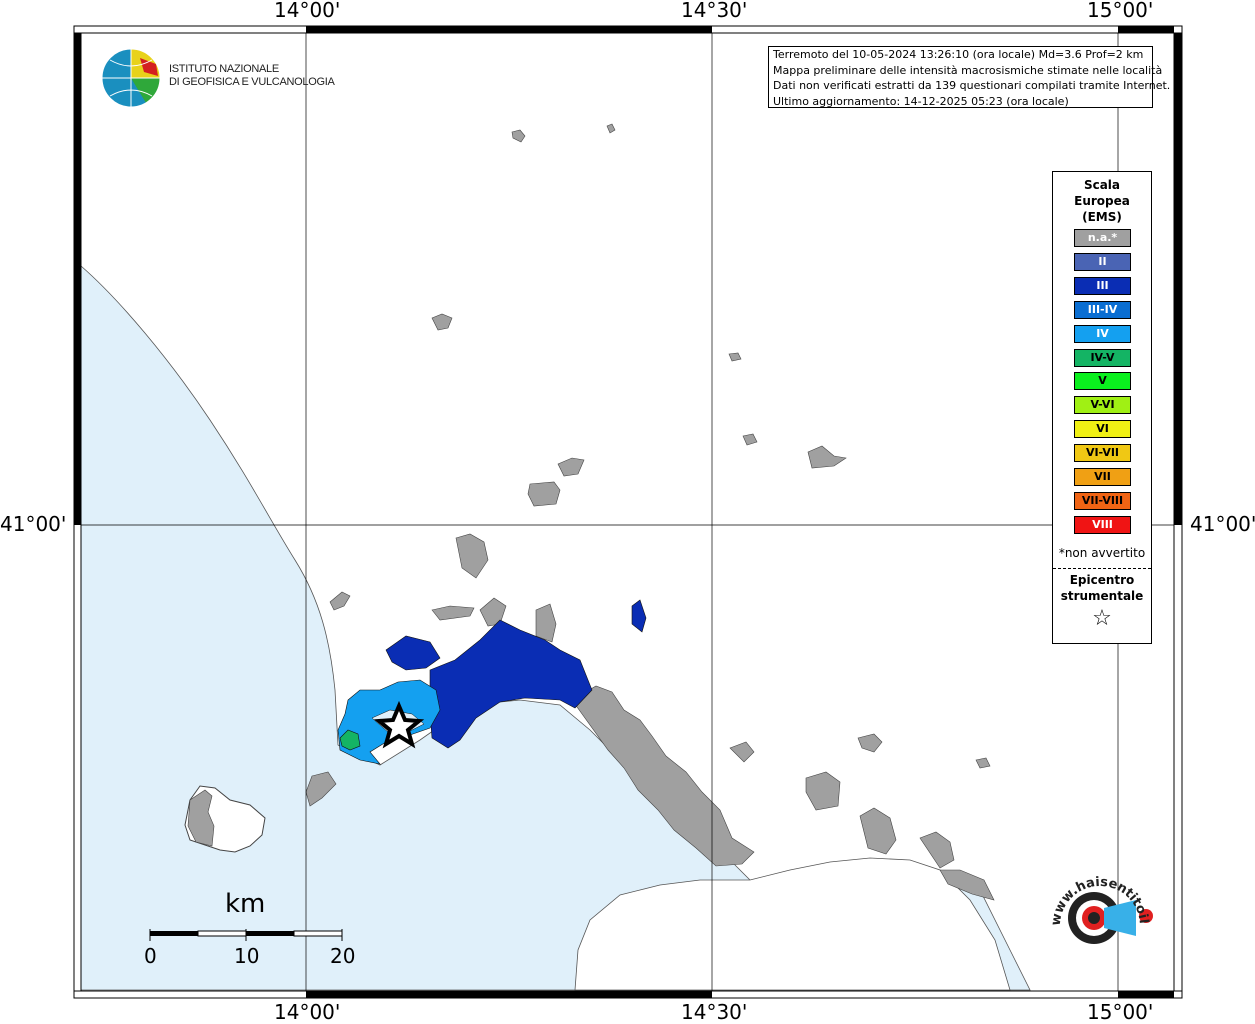  What do you see at coordinates (1102, 238) in the screenshot?
I see `legend-swatch-n-a-: n.a.*` at bounding box center [1102, 238].